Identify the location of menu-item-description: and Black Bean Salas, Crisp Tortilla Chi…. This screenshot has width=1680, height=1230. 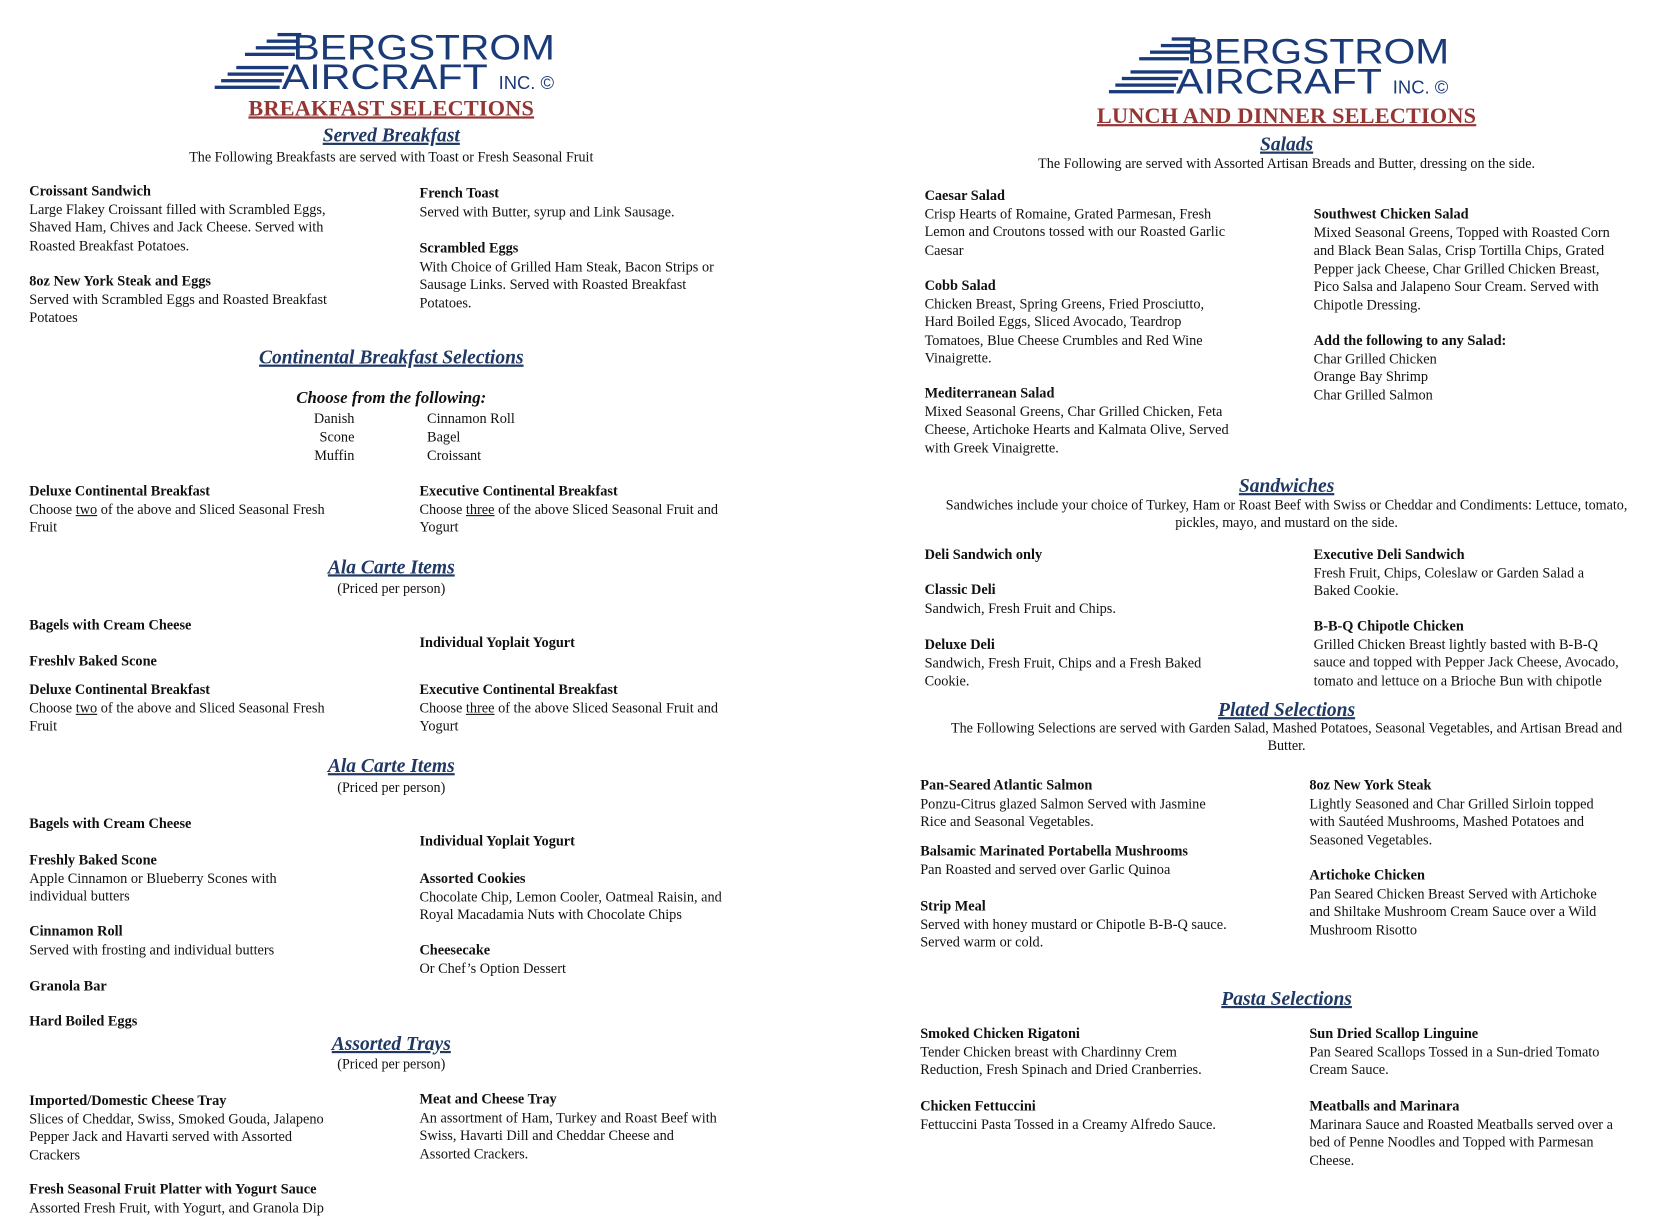
(1459, 250).